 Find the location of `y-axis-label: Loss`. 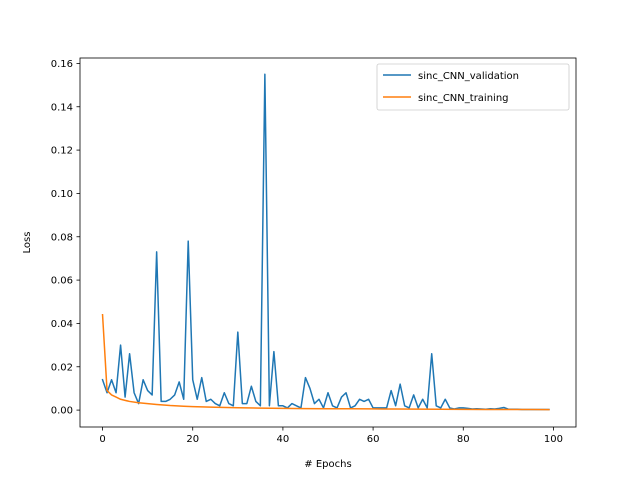

y-axis-label: Loss is located at coordinates (27, 243).